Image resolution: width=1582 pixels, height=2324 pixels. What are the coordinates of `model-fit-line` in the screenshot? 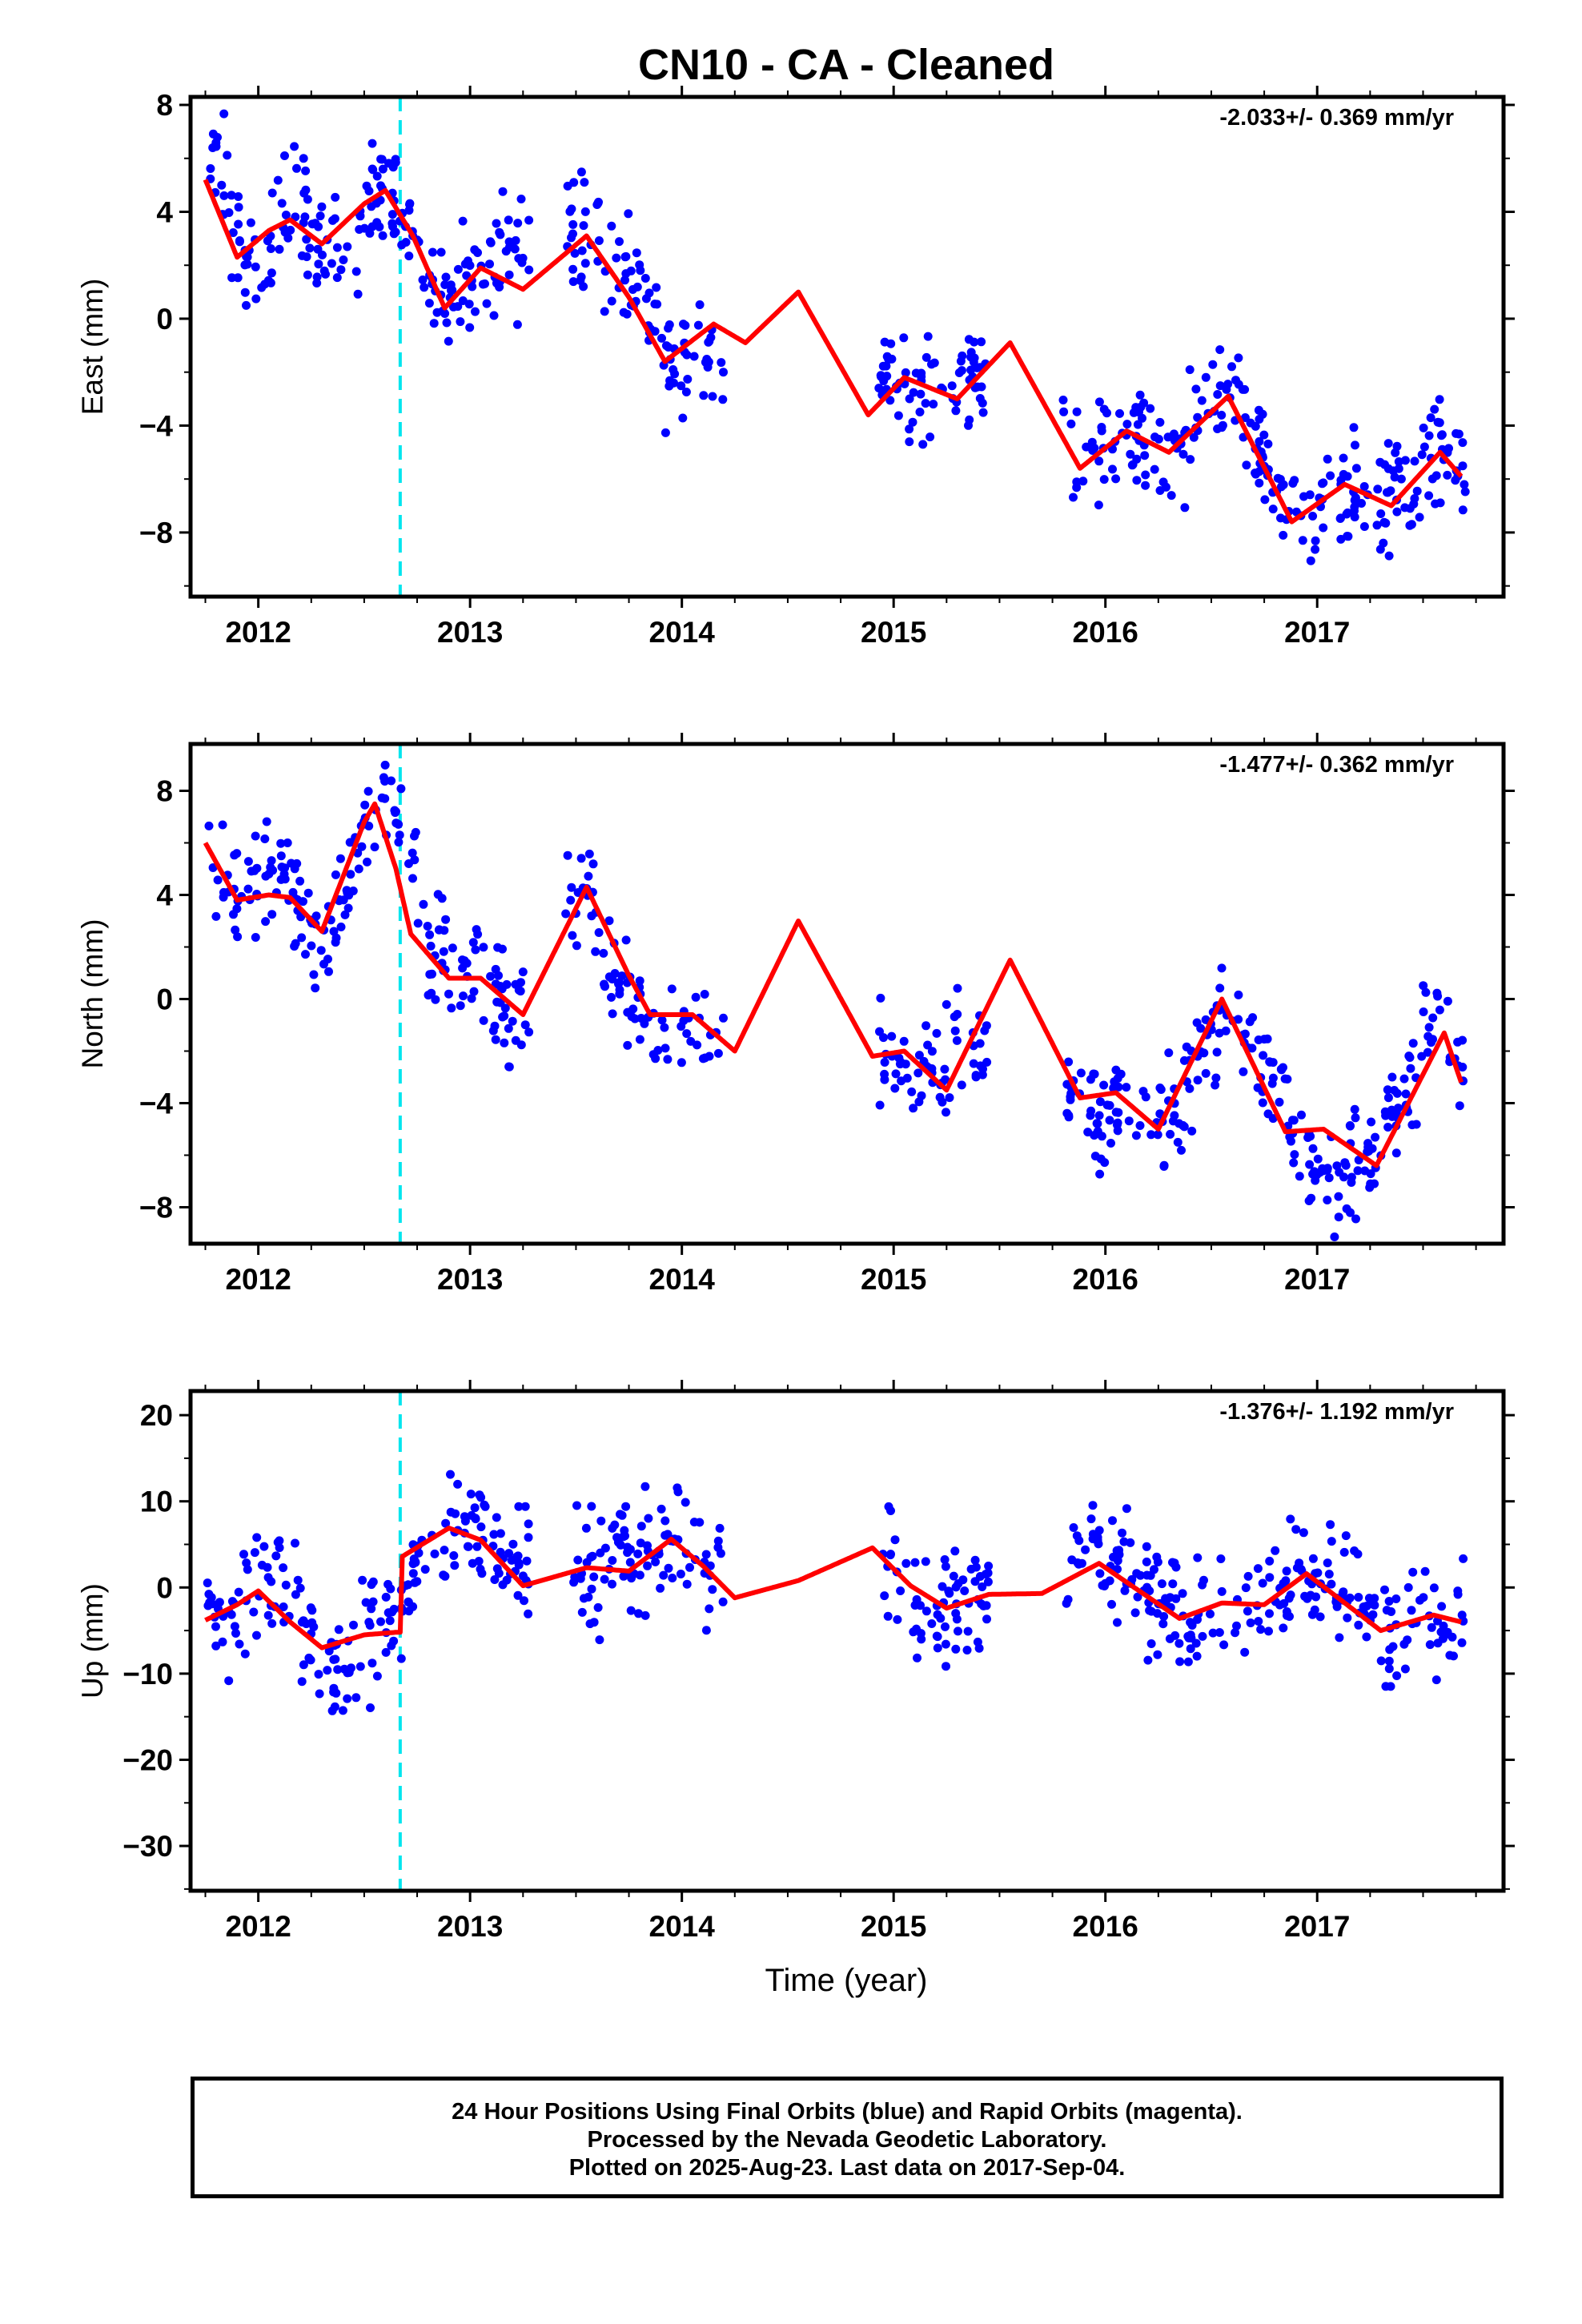 It's located at (833, 352).